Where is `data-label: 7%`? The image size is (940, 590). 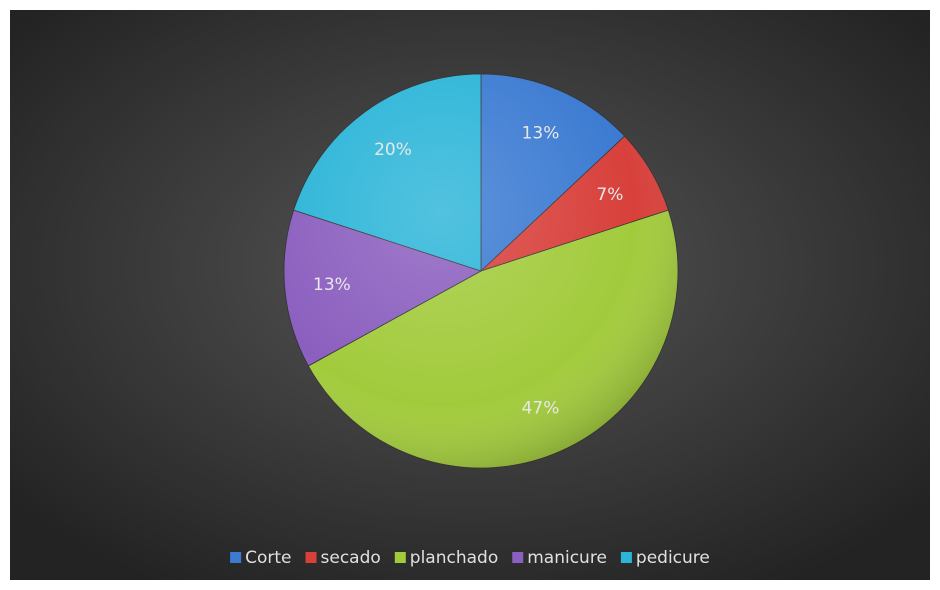 data-label: 7% is located at coordinates (609, 195).